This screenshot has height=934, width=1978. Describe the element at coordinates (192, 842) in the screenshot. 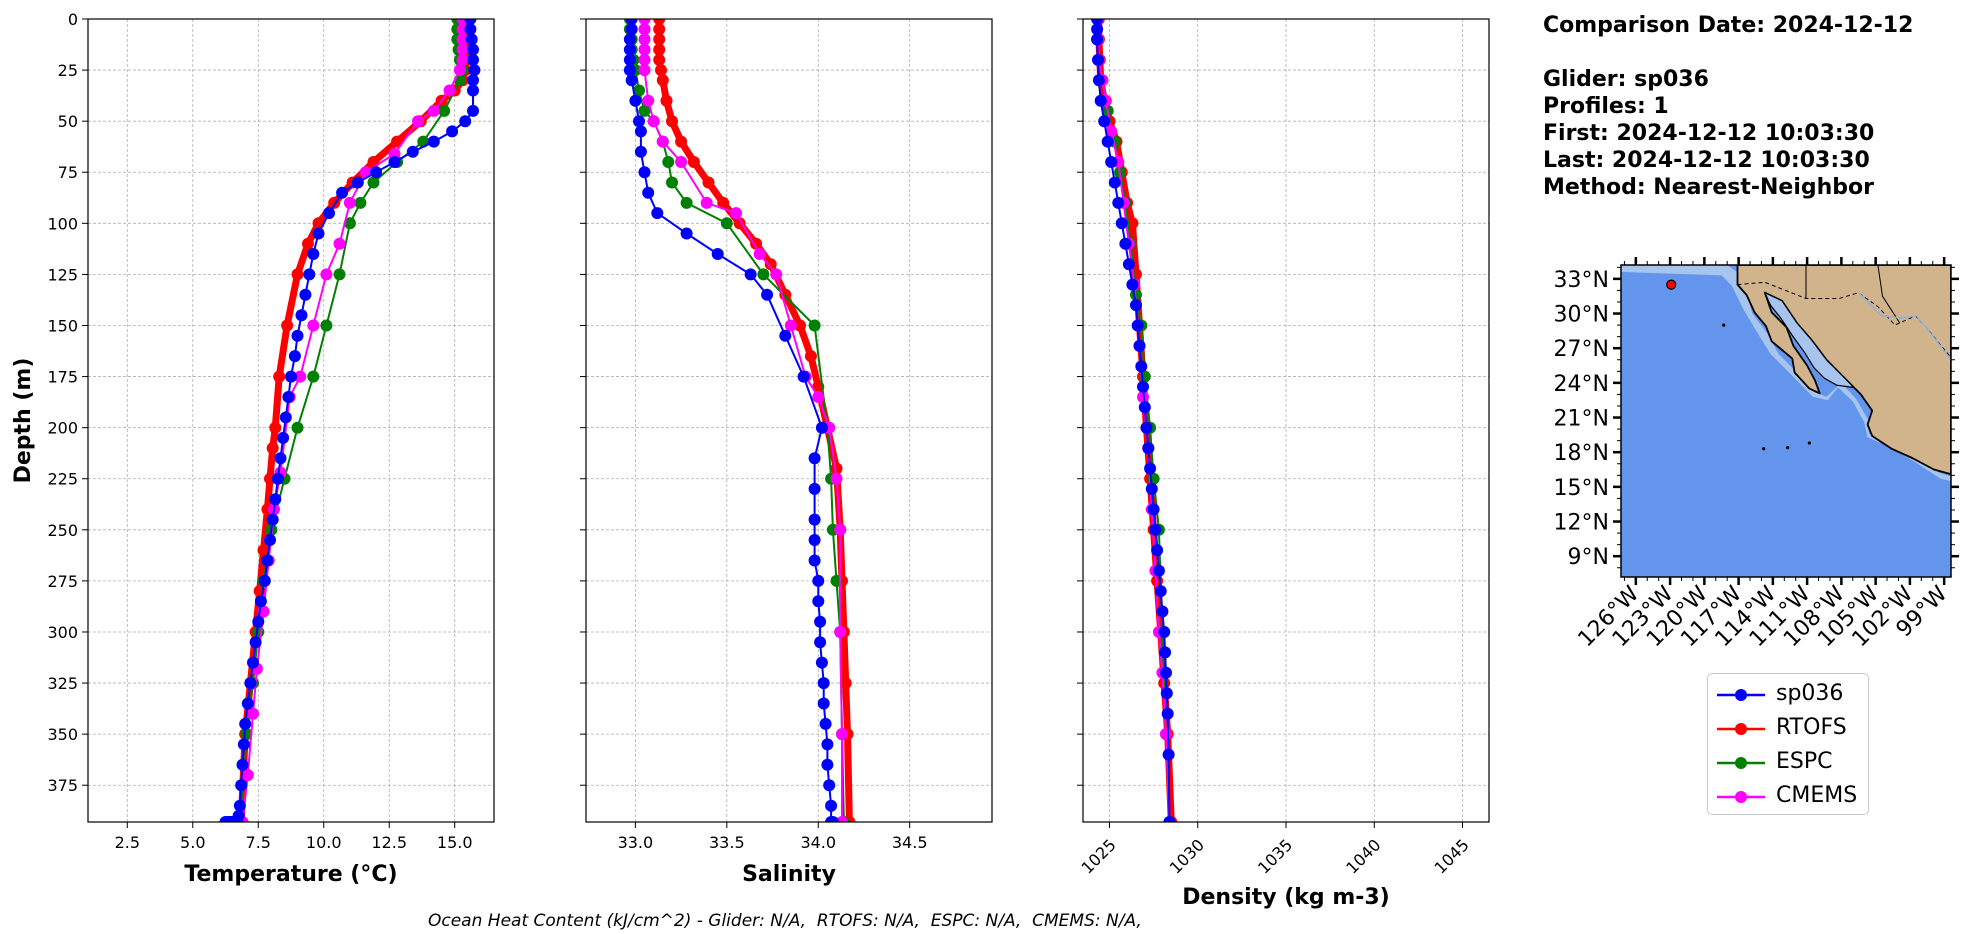

I see `x-tick-label: 5.0` at that location.